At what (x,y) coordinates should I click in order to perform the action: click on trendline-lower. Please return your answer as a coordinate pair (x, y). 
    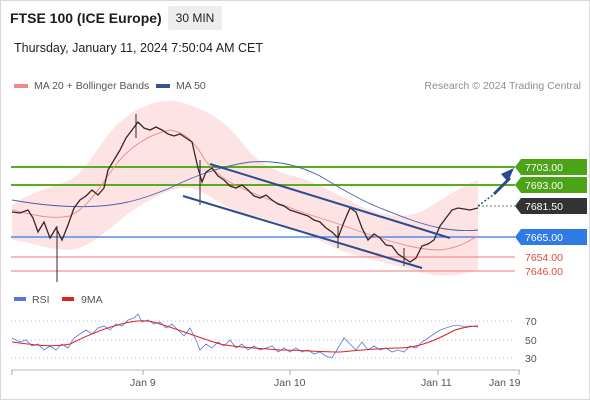
    Looking at the image, I should click on (302, 232).